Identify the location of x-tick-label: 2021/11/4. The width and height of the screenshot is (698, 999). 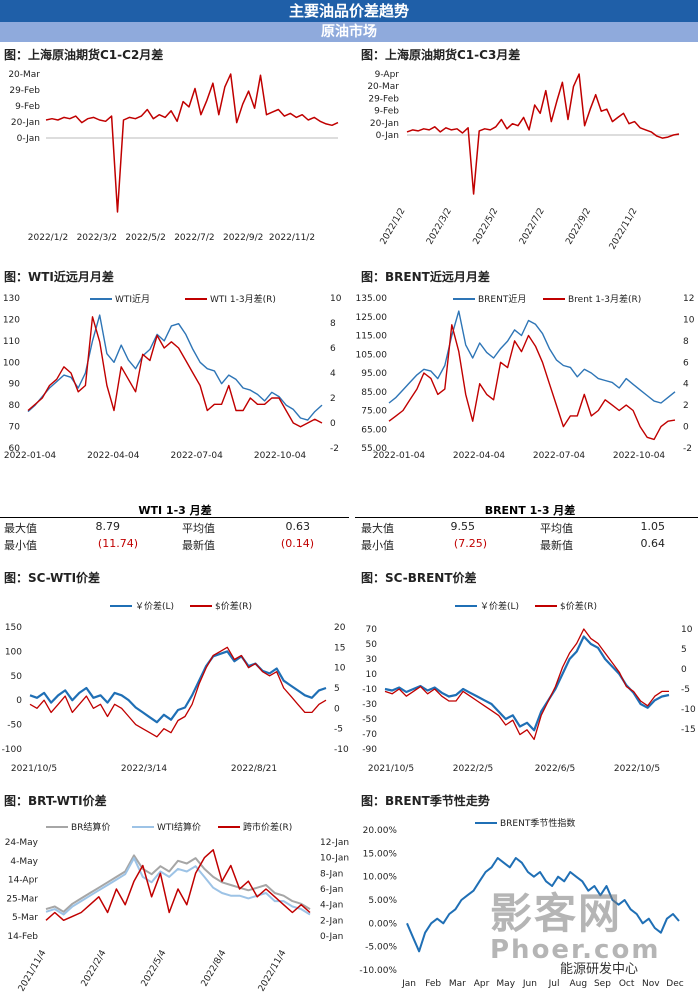
(33, 970).